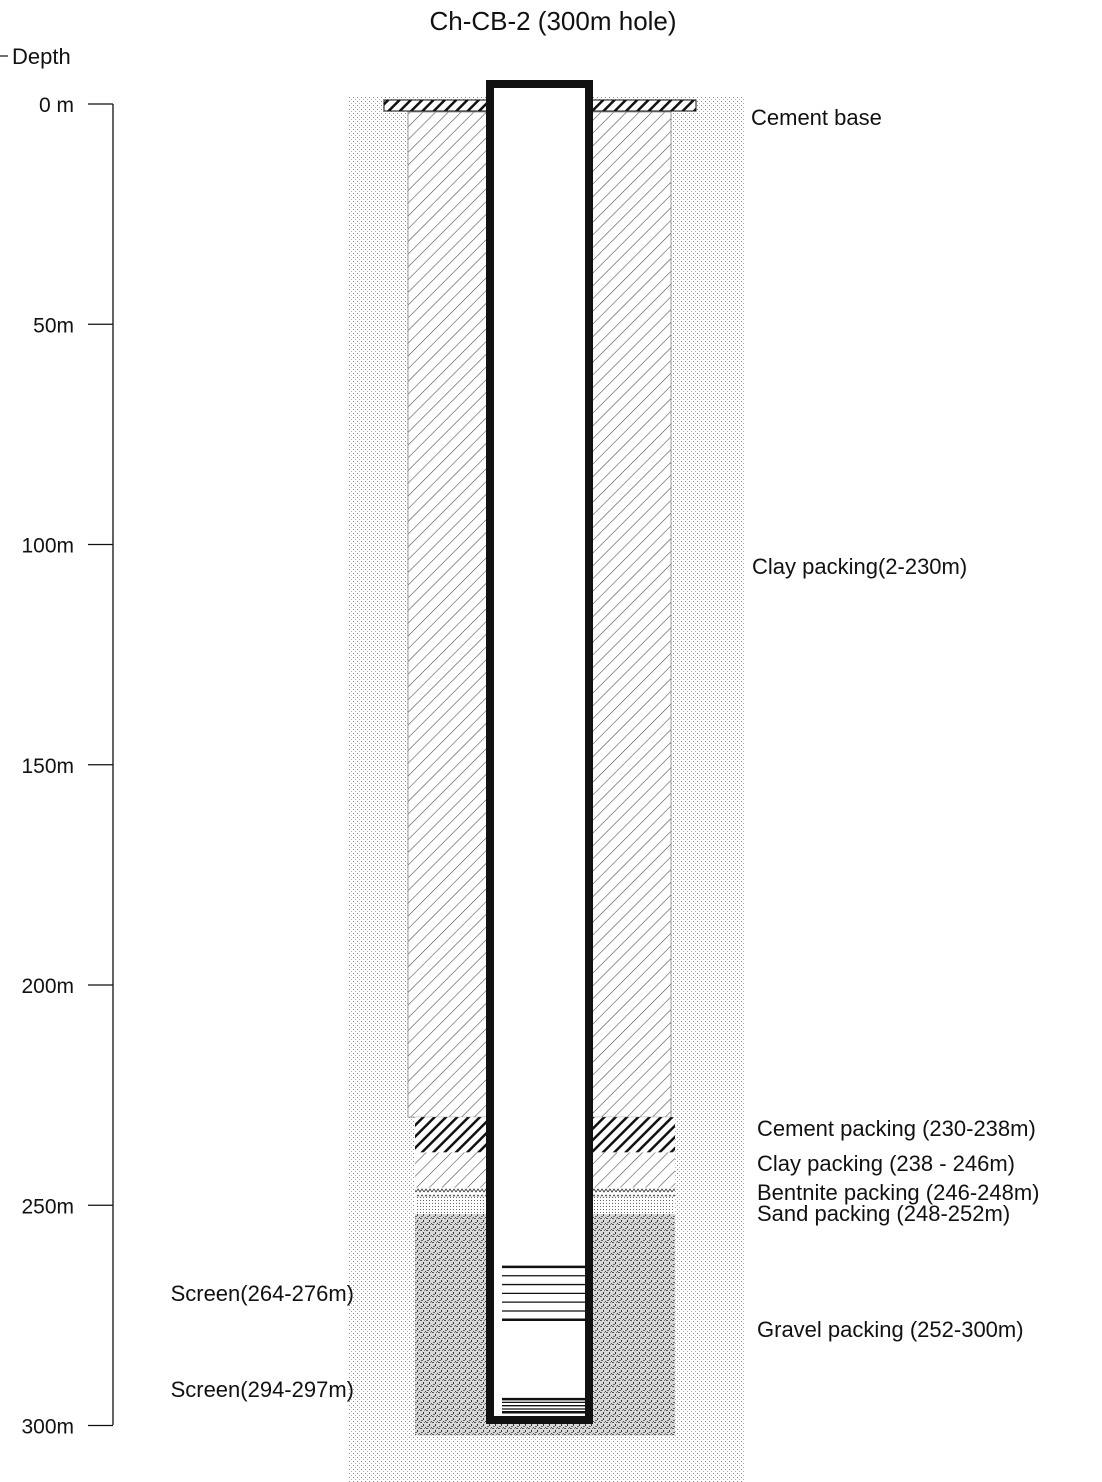  What do you see at coordinates (262, 1389) in the screenshot?
I see `screen-label: Screen(294-297m)` at bounding box center [262, 1389].